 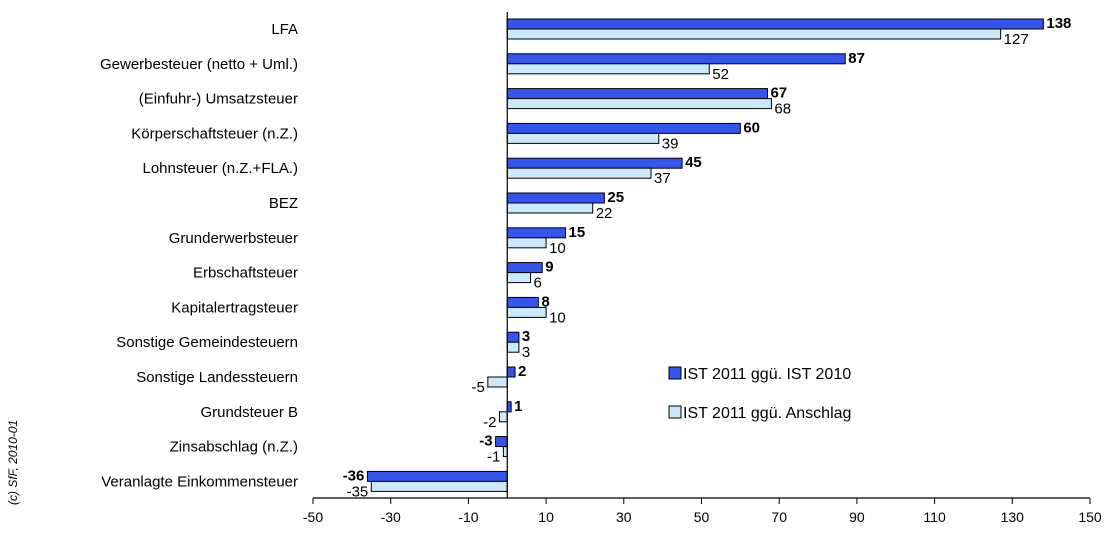 What do you see at coordinates (767, 413) in the screenshot?
I see `legend-label-anschlag: IST 2011 ggü. Anschlag` at bounding box center [767, 413].